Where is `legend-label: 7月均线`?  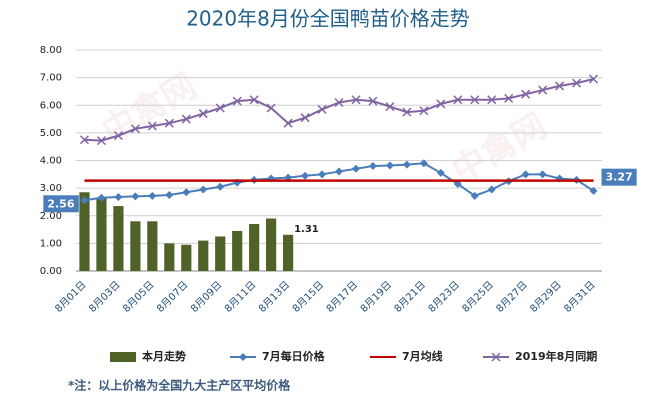
legend-label: 7月均线 is located at coordinates (422, 356).